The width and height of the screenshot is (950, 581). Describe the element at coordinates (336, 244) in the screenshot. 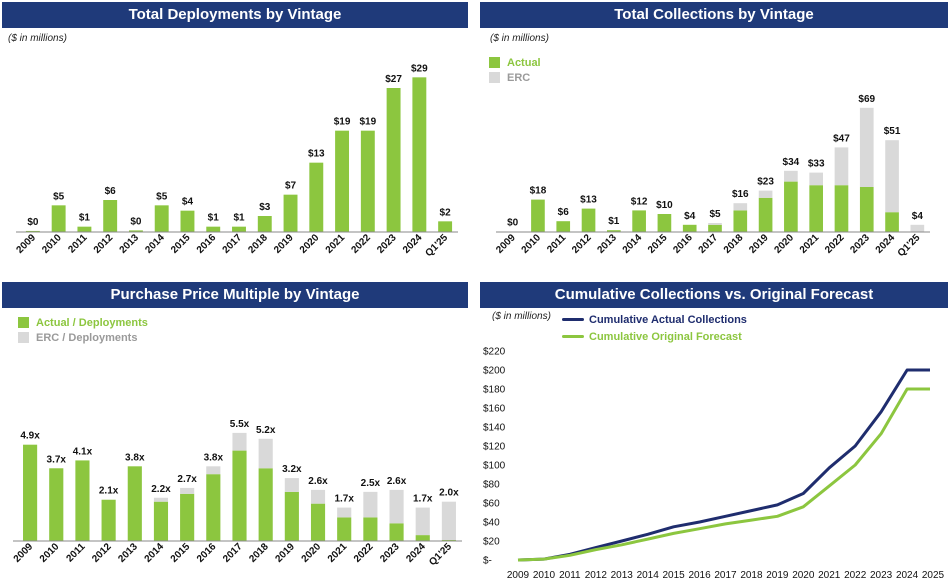

I see `deployments-tick-label: 2021` at that location.